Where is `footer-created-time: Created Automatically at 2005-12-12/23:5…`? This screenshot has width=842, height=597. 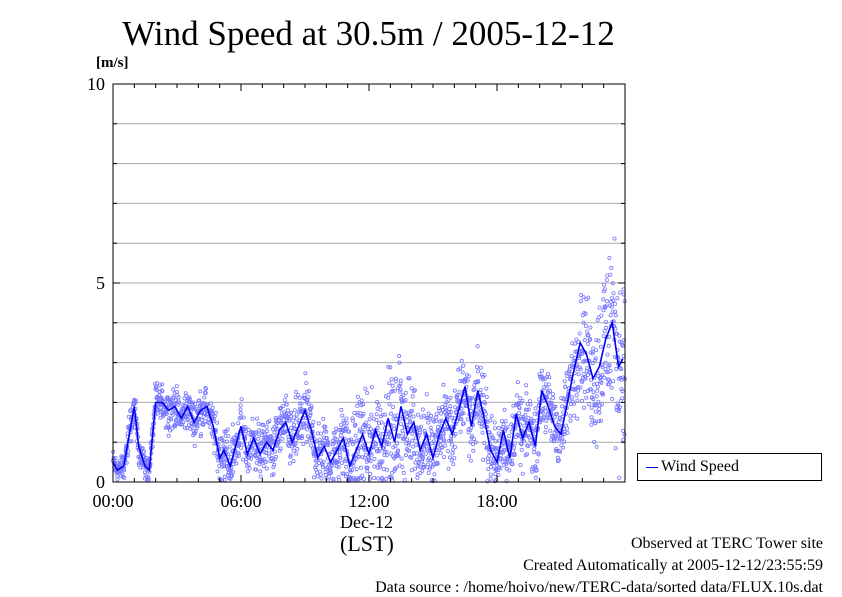
footer-created-time: Created Automatically at 2005-12-12/23:5… is located at coordinates (673, 565).